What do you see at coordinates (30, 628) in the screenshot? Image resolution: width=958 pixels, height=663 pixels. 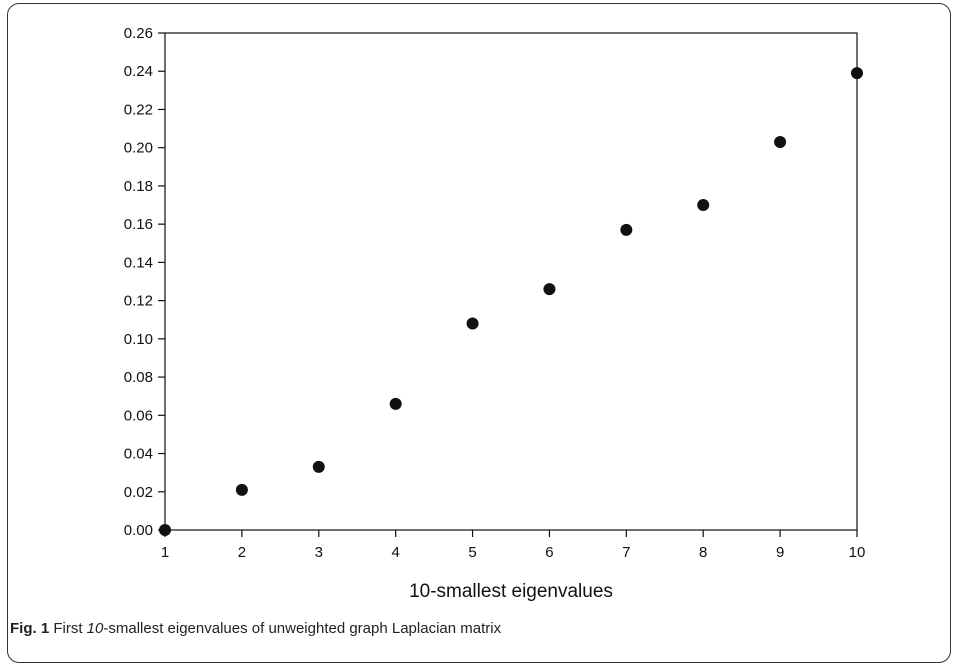 I see `figure-label: Fig. 1` at bounding box center [30, 628].